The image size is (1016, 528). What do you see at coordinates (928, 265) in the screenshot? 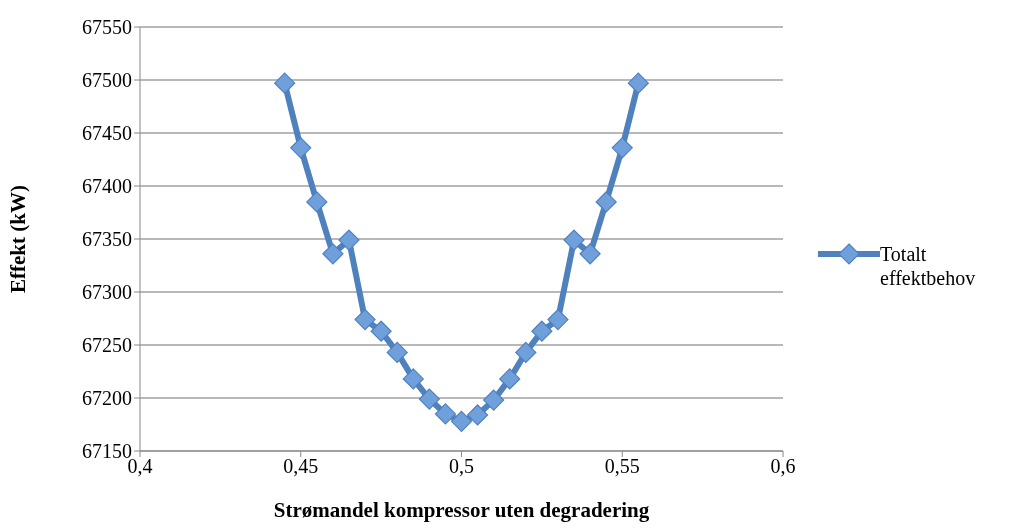
I see `legend-label: Totalt effektbehov` at bounding box center [928, 265].